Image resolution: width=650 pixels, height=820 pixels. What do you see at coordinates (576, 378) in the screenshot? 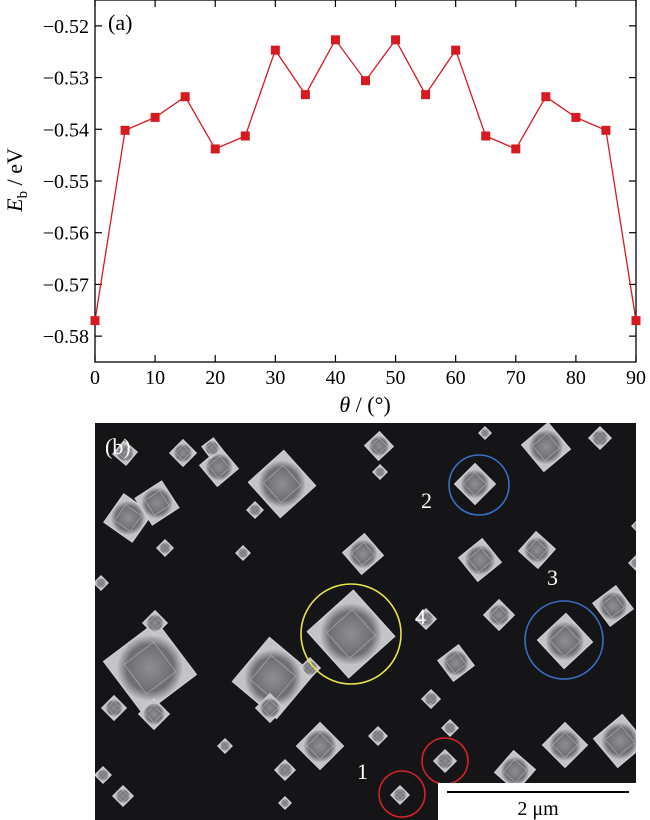
I see `x-tick-label: 80` at bounding box center [576, 378].